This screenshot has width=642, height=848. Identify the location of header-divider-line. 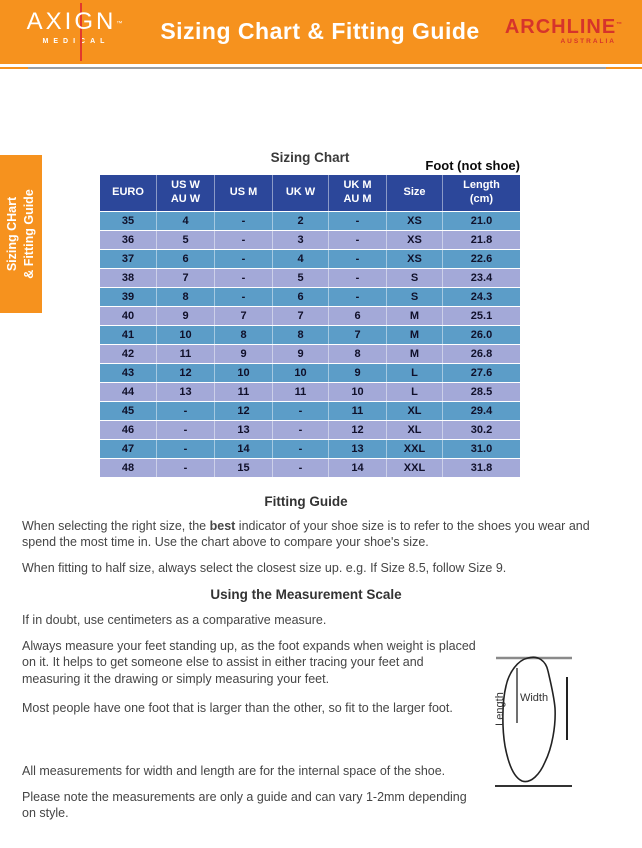
(321, 68).